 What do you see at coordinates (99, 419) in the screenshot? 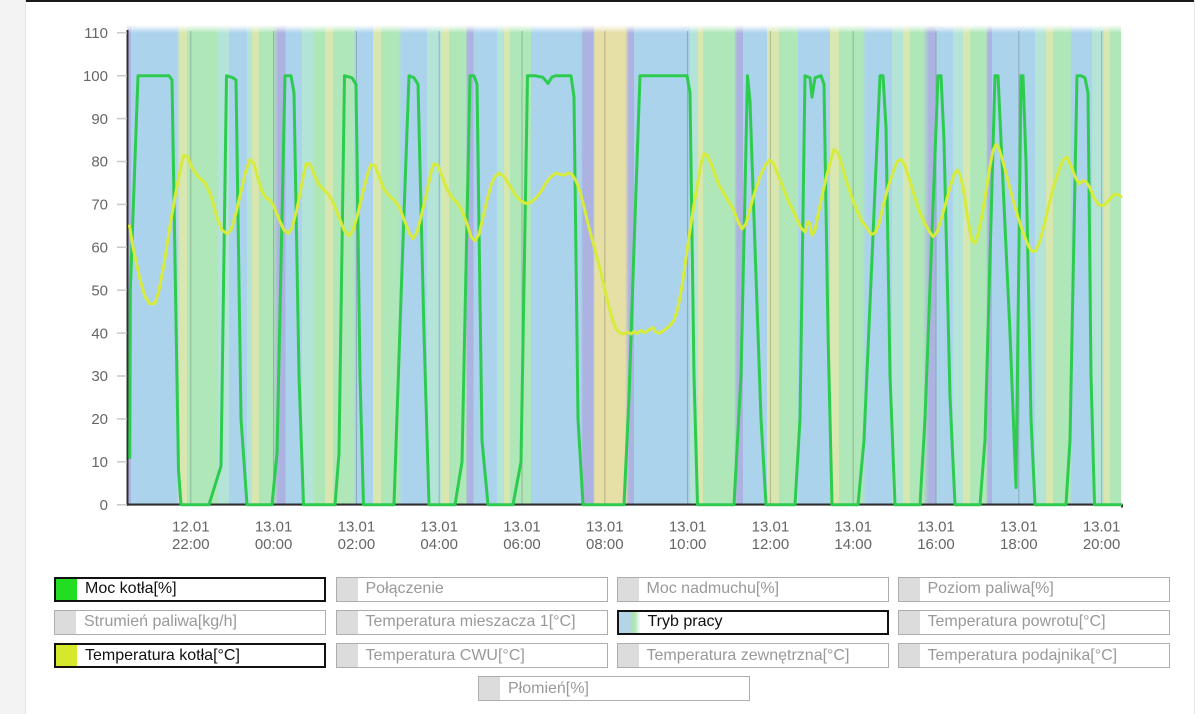
I see `svg-text: 20` at bounding box center [99, 419].